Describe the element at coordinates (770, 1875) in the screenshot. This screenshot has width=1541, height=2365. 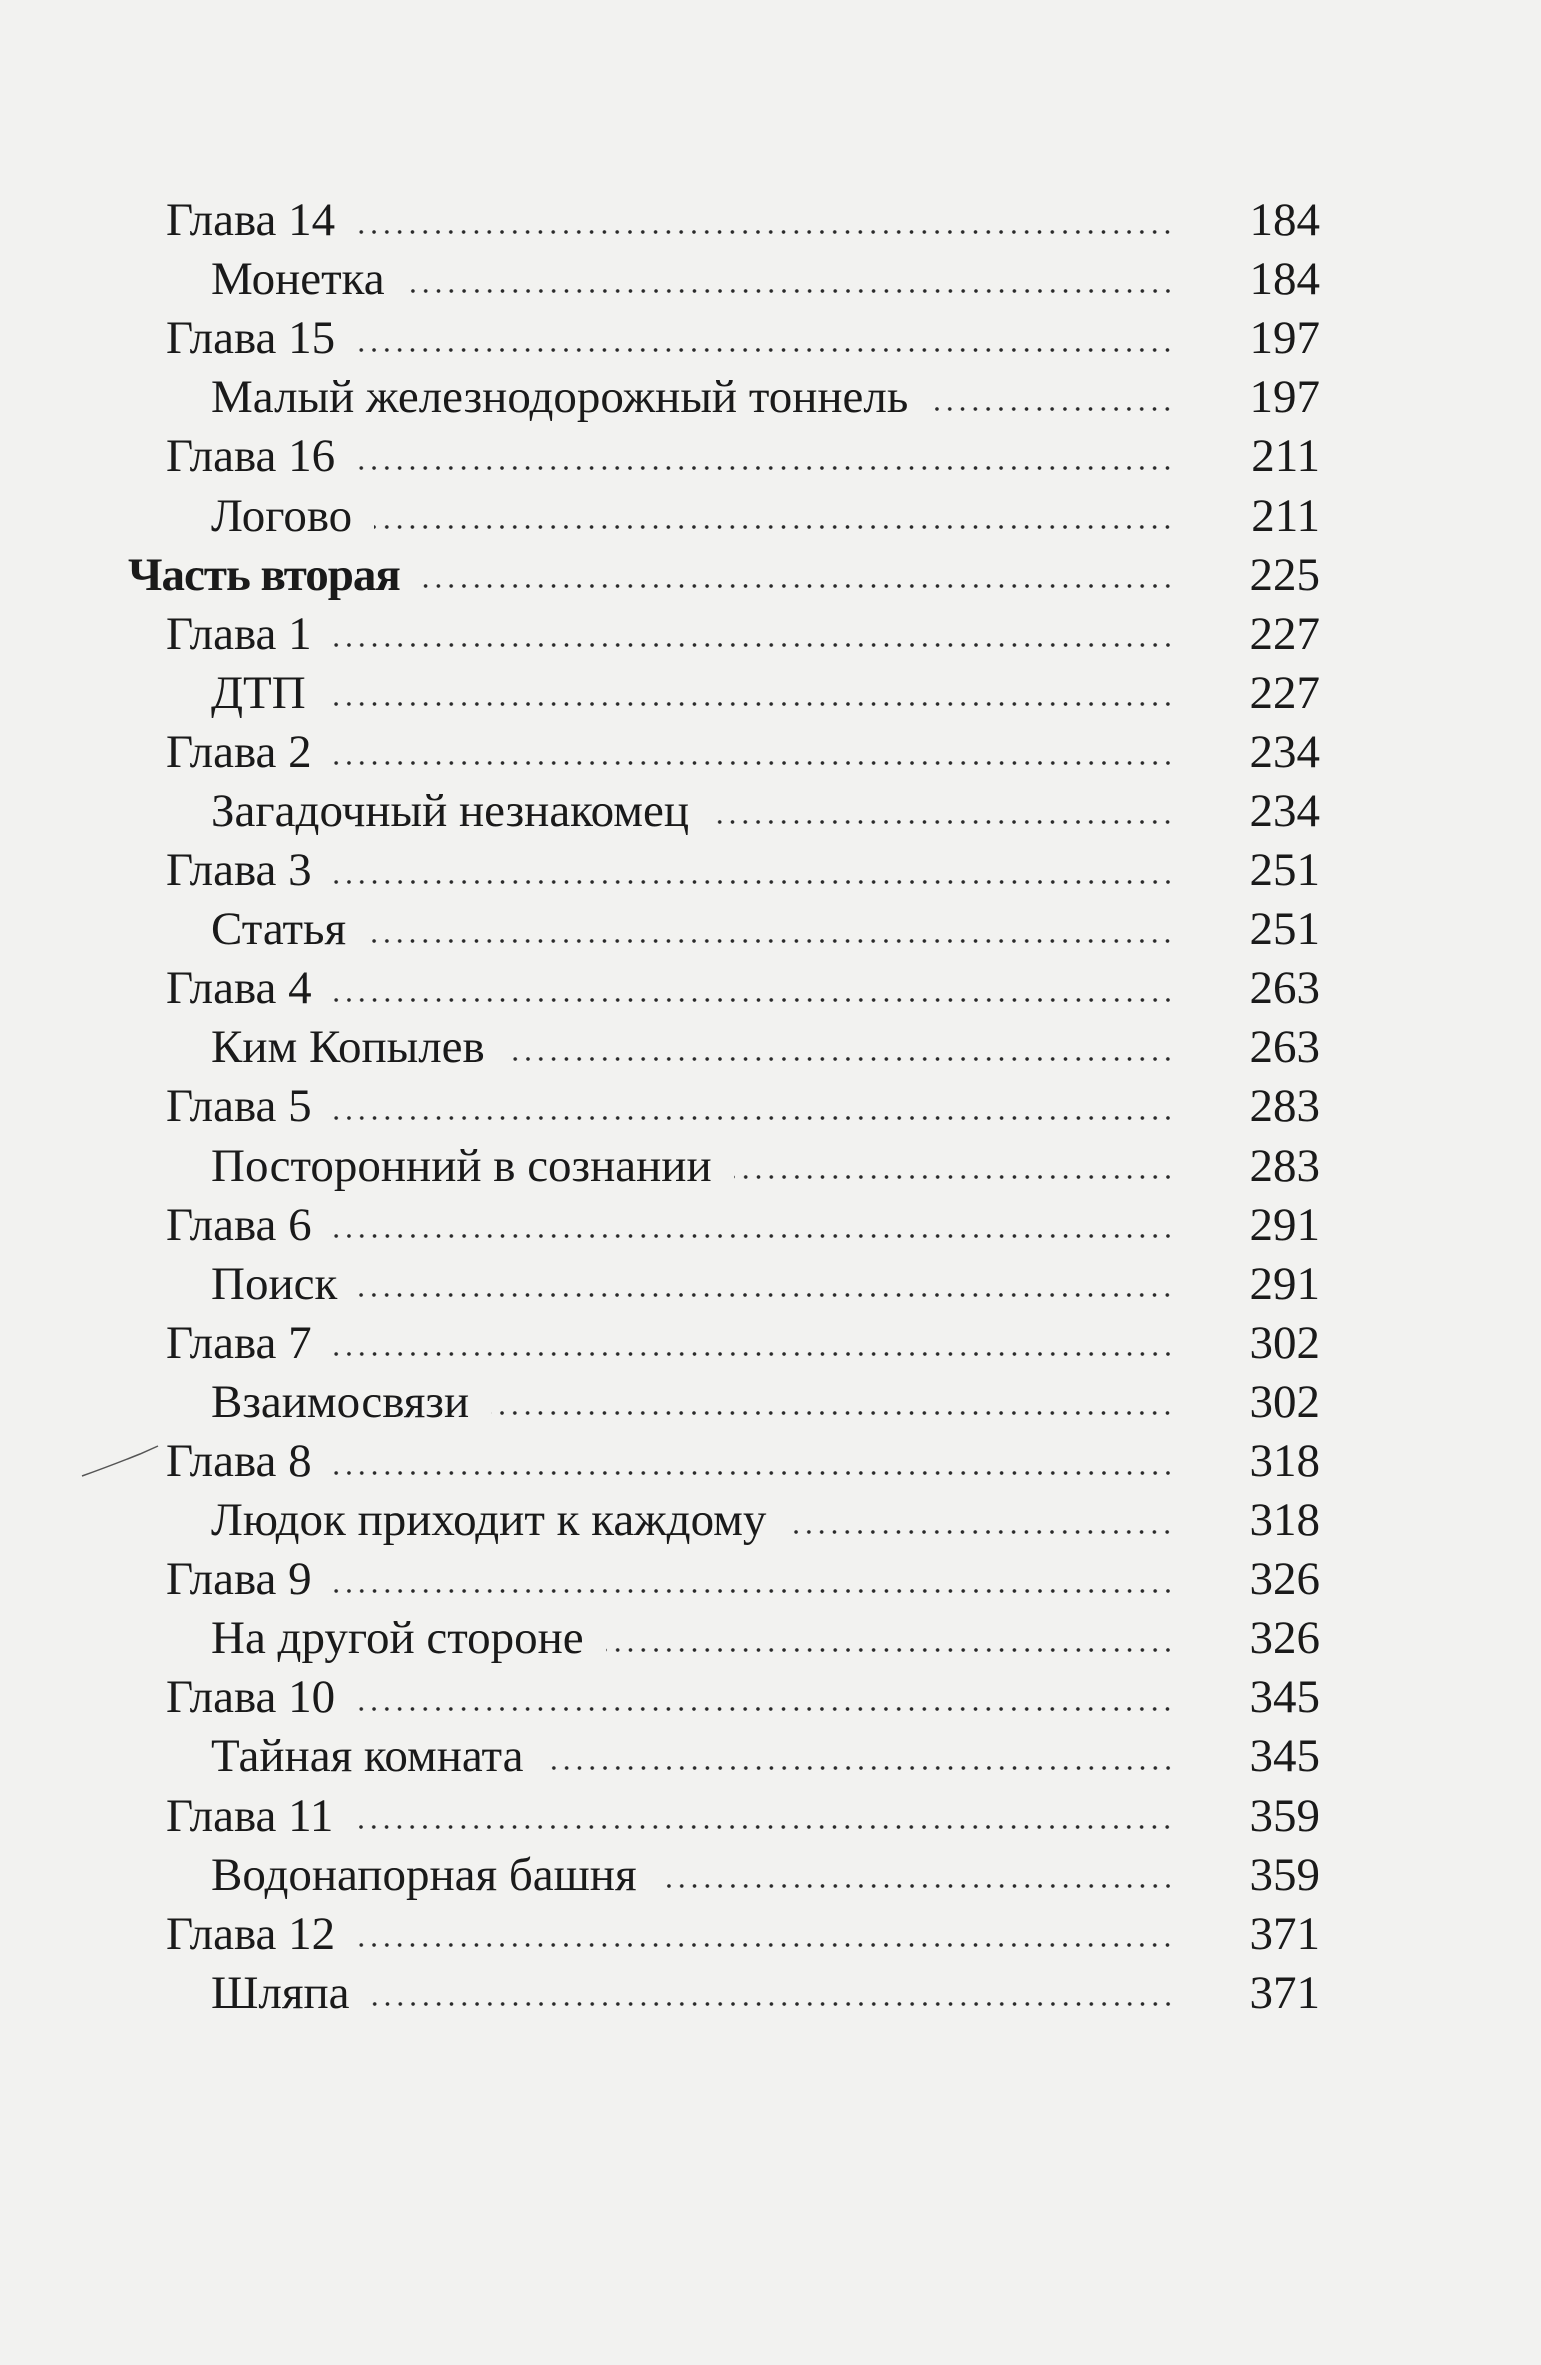
I see `toc-entry-section: Водонапорная башня 359` at that location.